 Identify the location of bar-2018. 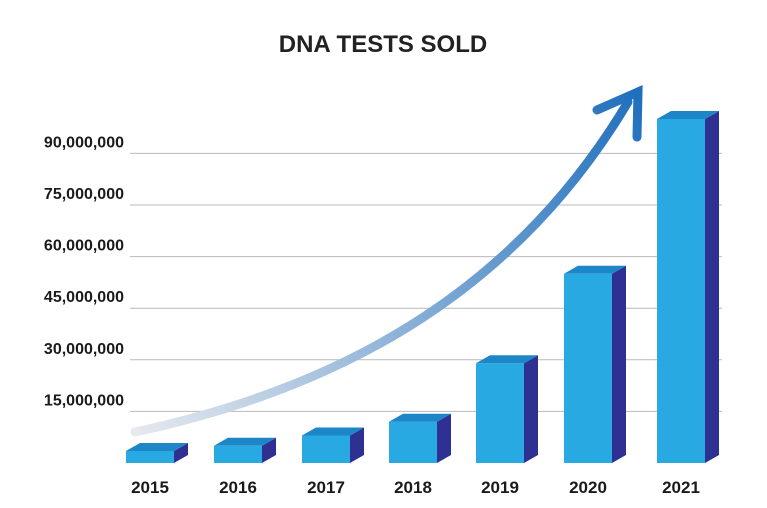
(420, 438).